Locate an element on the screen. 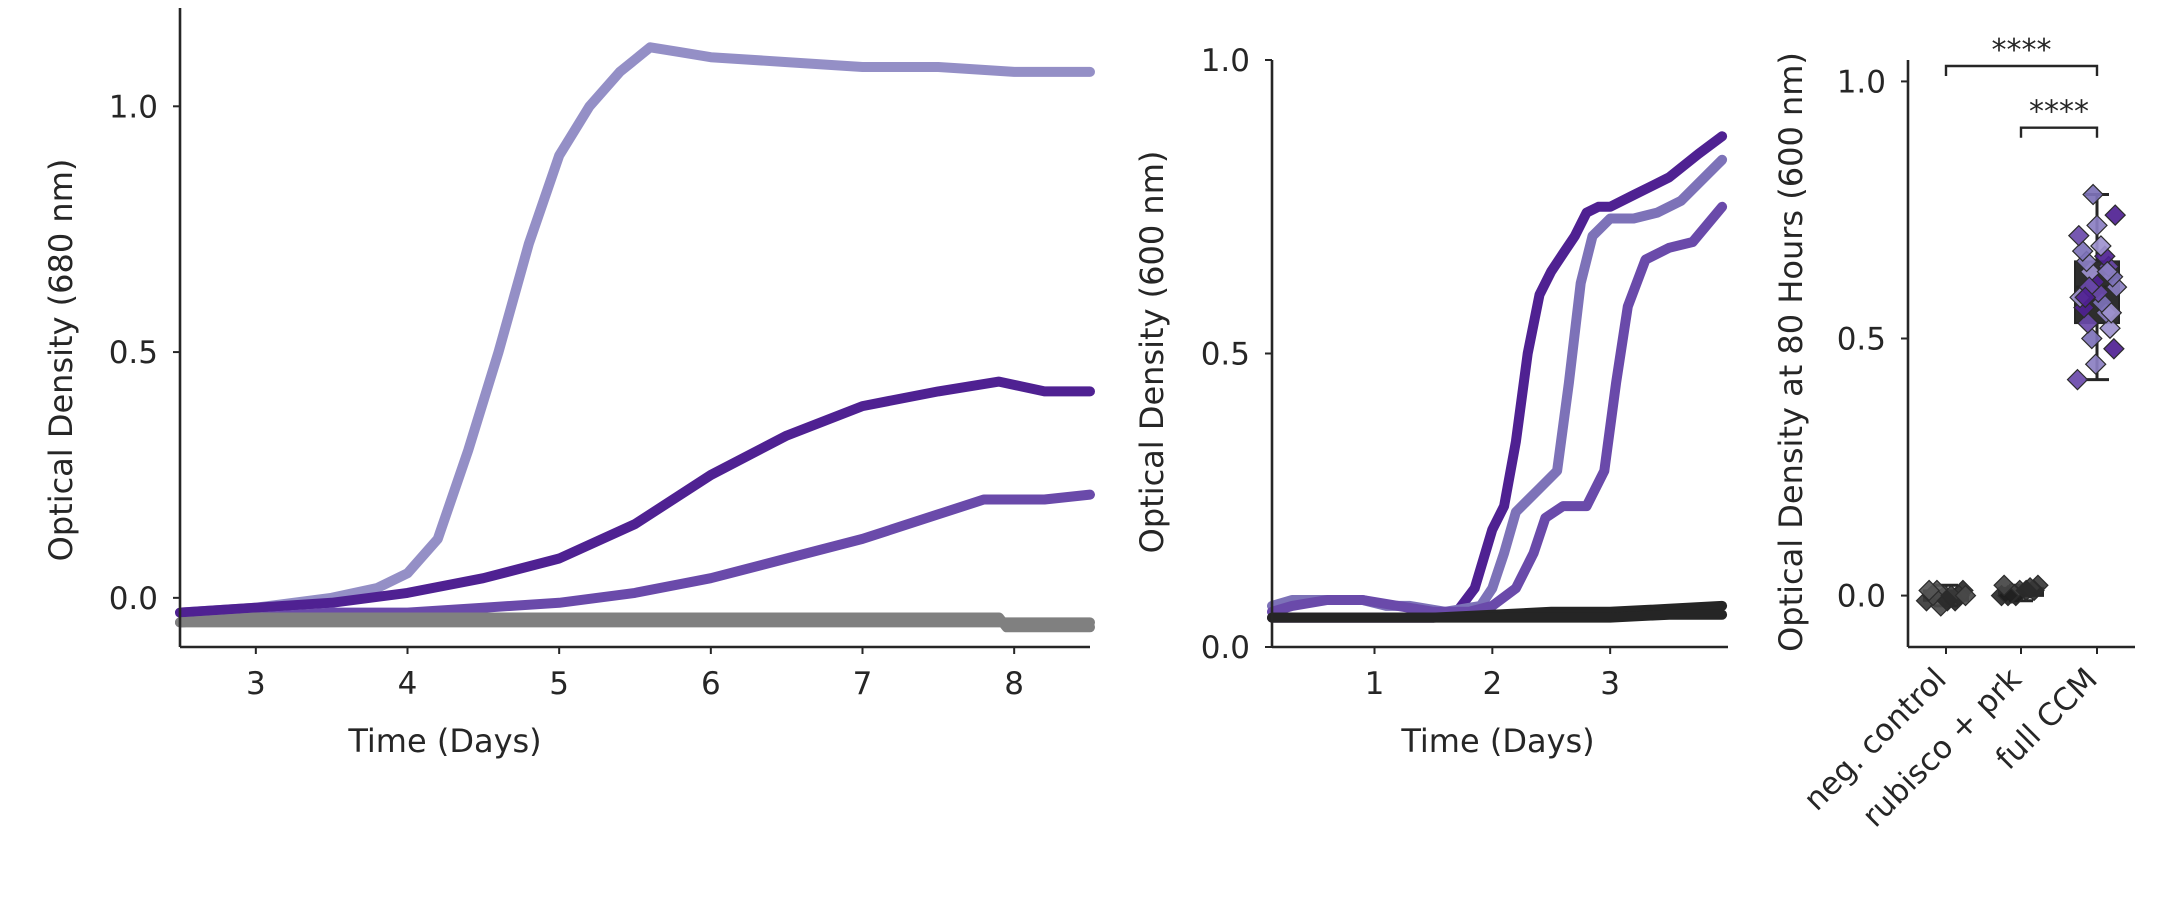 The height and width of the screenshot is (905, 2175). x-tick-label: 8 is located at coordinates (1014, 684).